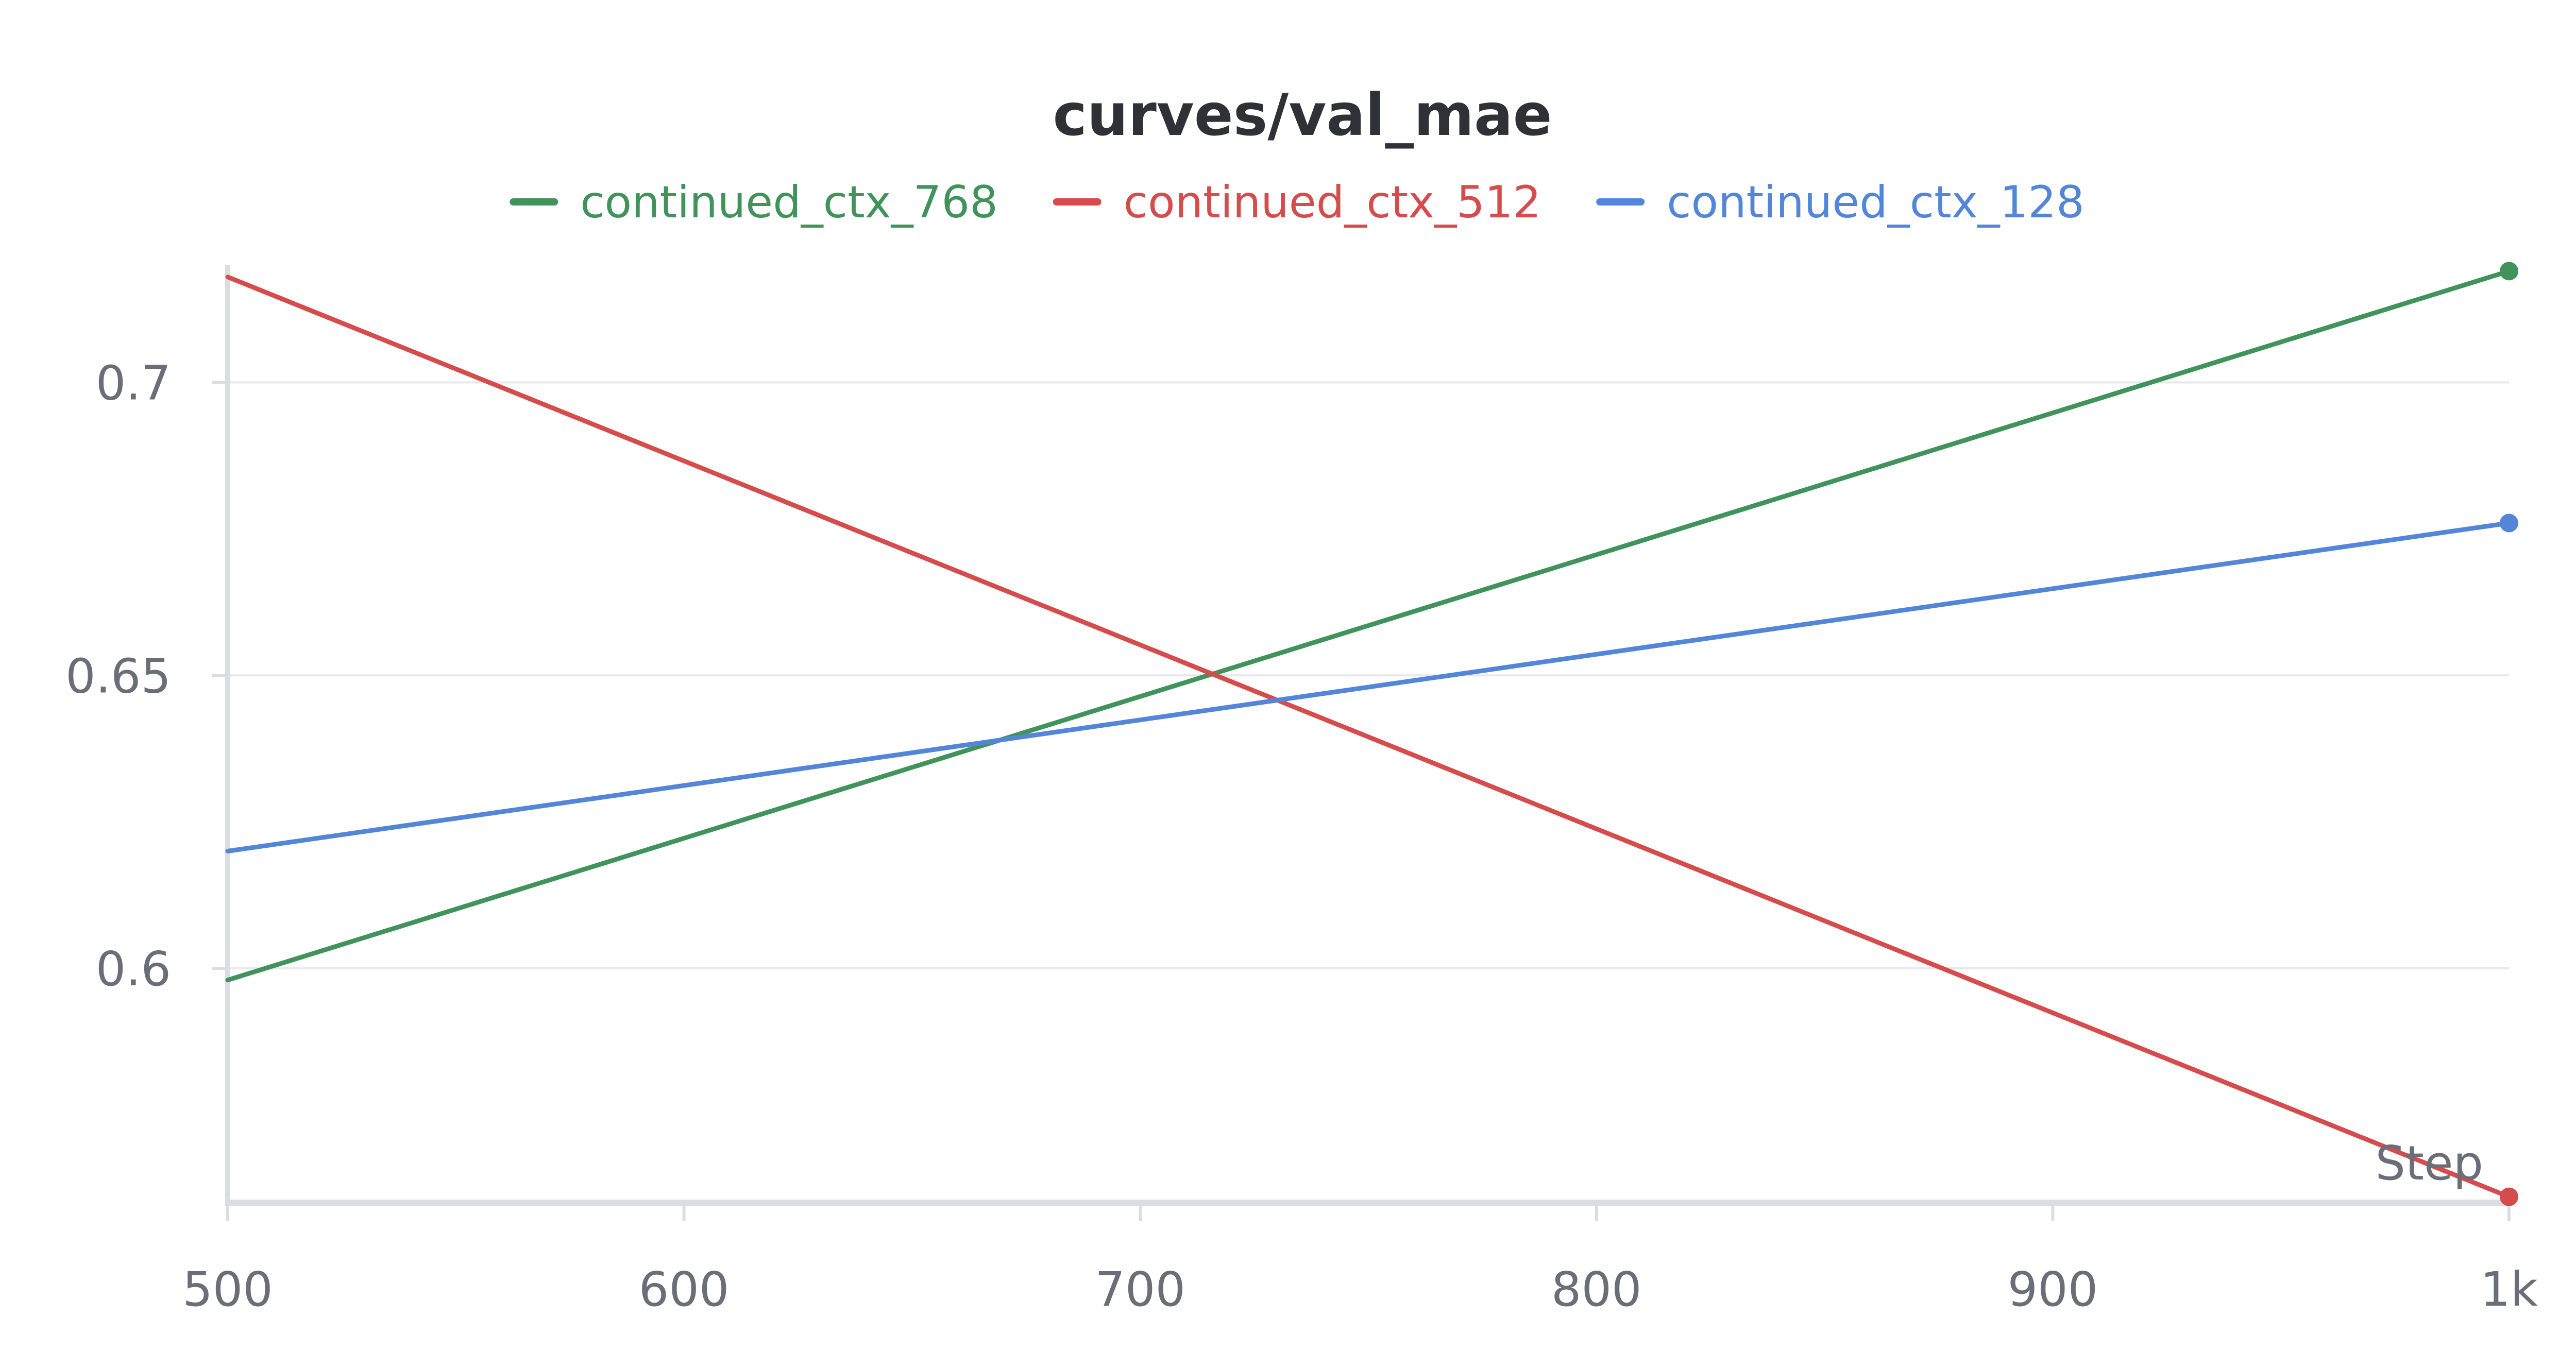 The height and width of the screenshot is (1368, 2576). What do you see at coordinates (133, 383) in the screenshot?
I see `y-tick-label: 0.7` at bounding box center [133, 383].